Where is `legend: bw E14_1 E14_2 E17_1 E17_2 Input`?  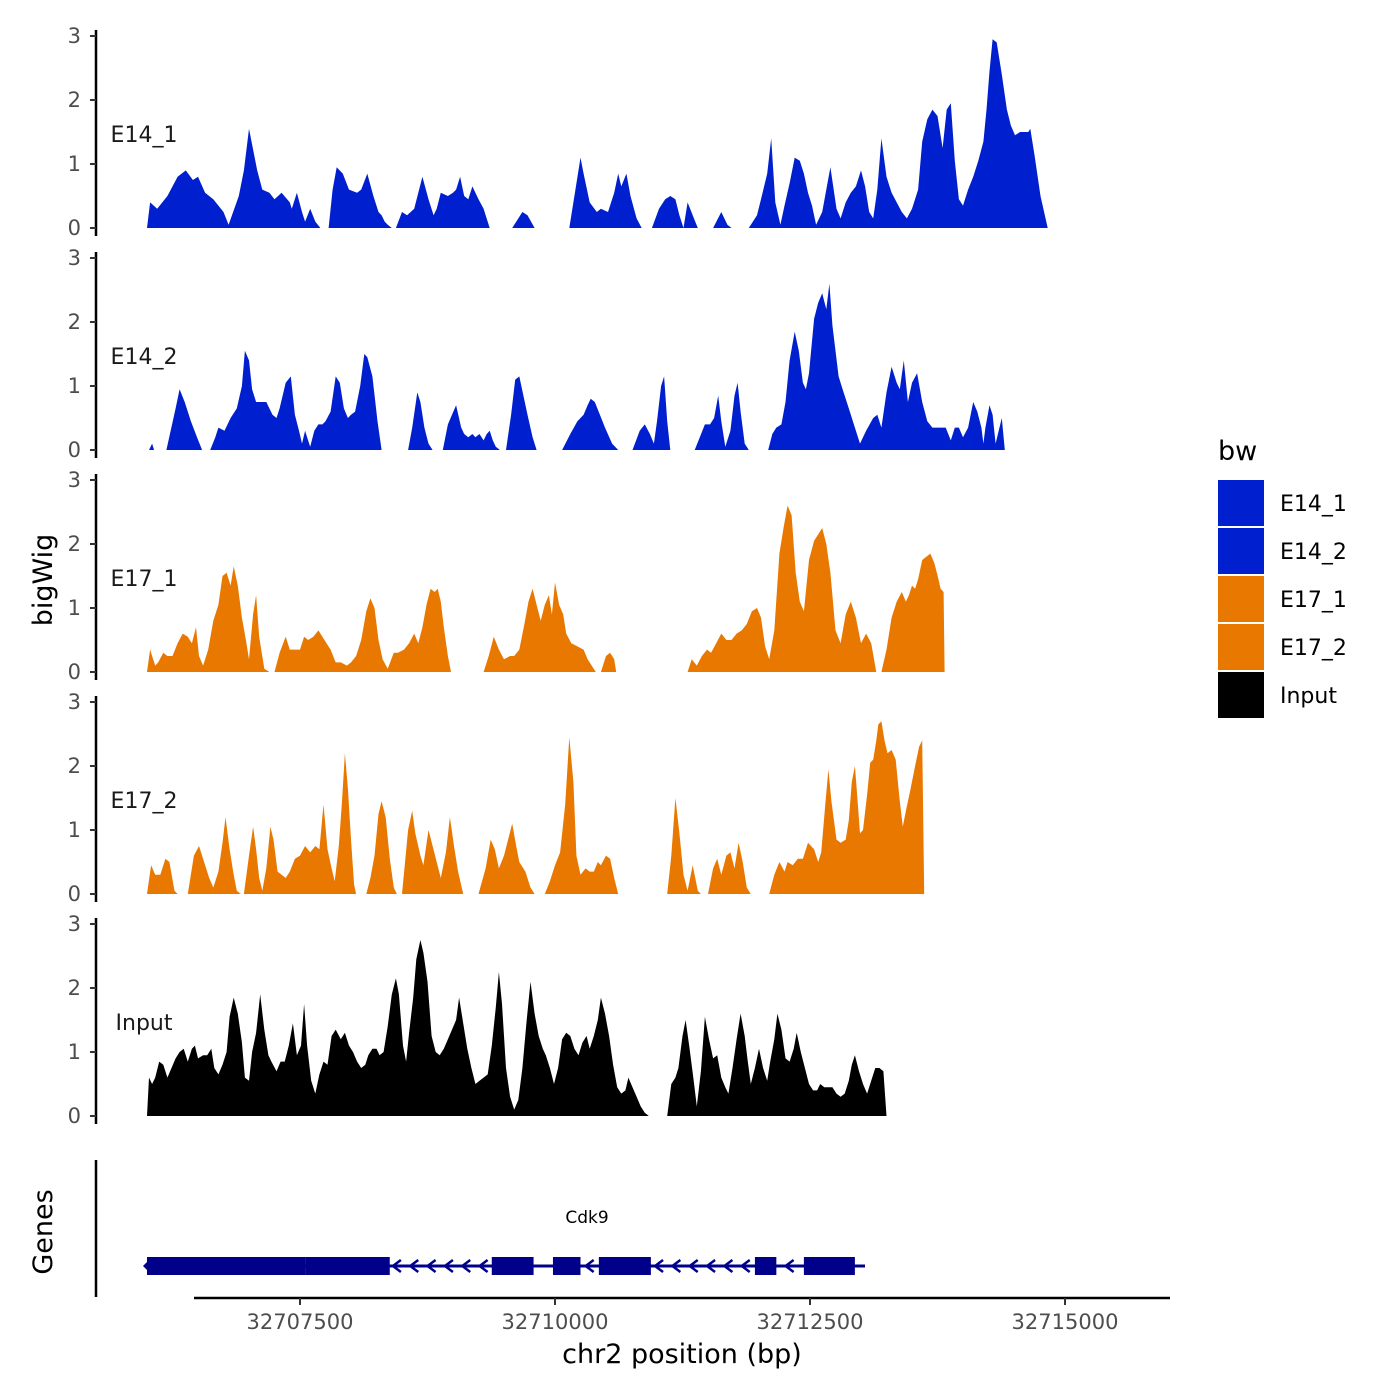
legend: bw E14_1 E14_2 E17_1 E17_2 Input is located at coordinates (1282, 577).